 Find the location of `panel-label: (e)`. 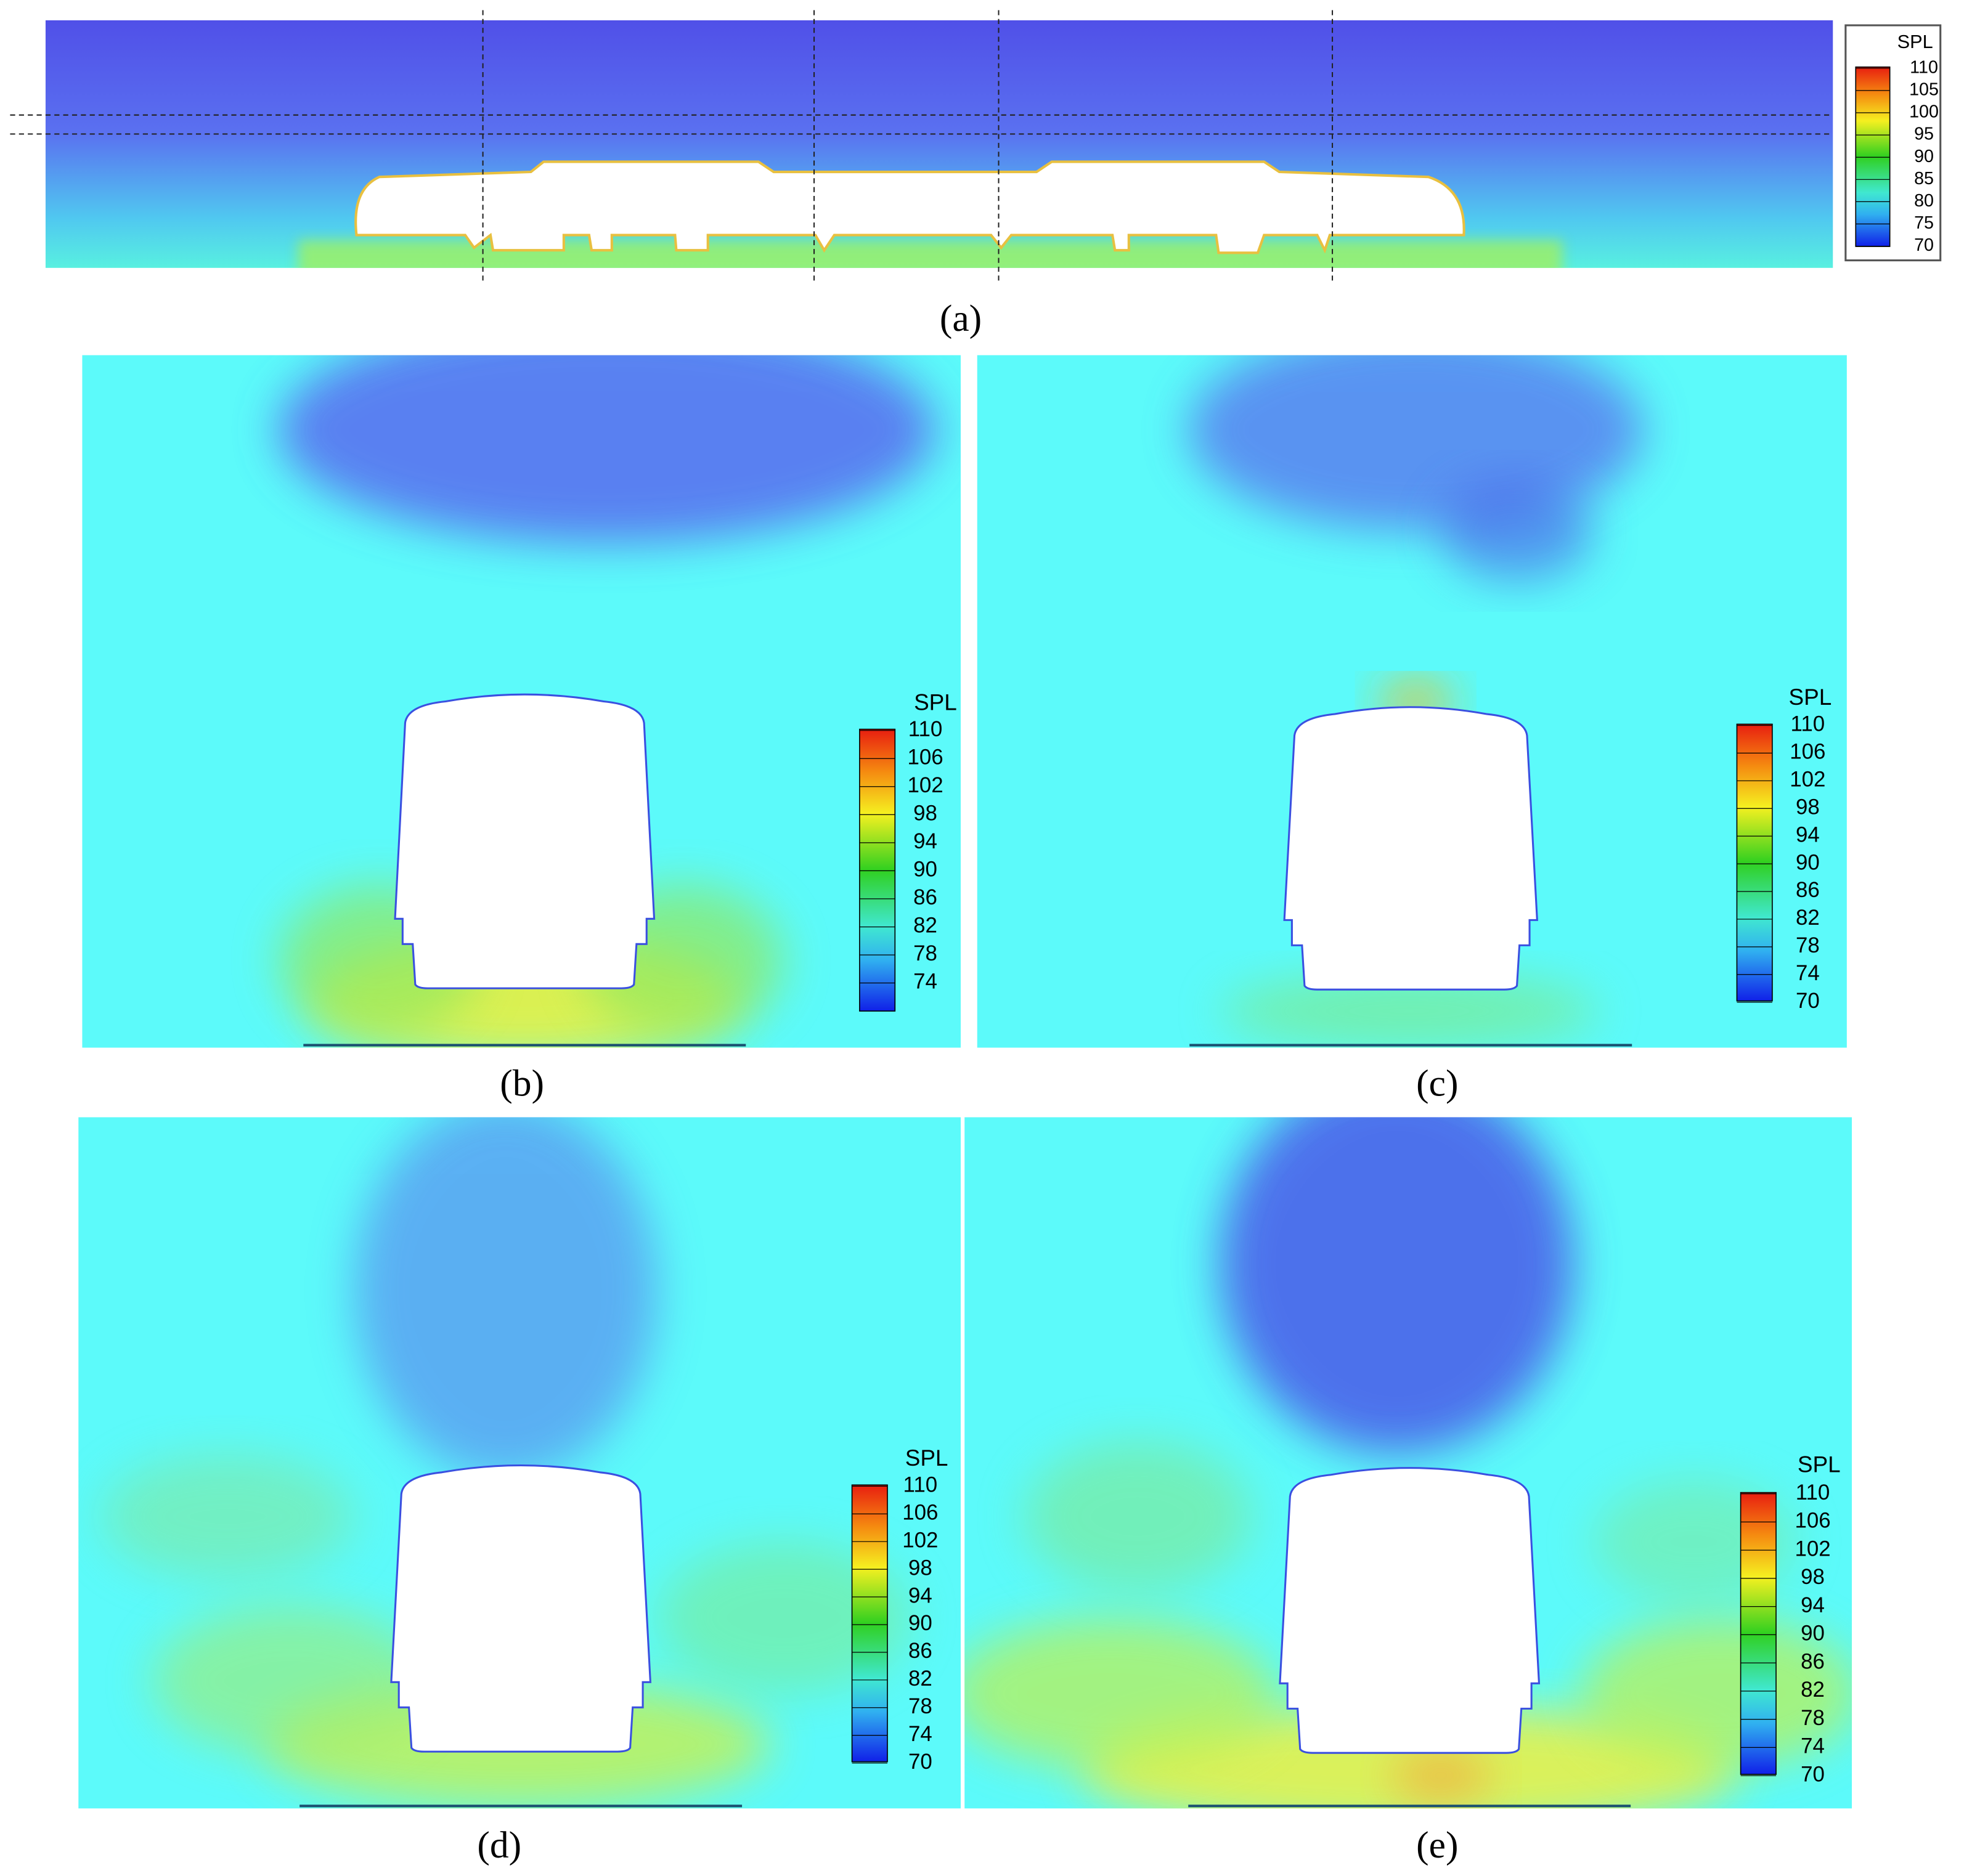

panel-label: (e) is located at coordinates (1437, 1845).